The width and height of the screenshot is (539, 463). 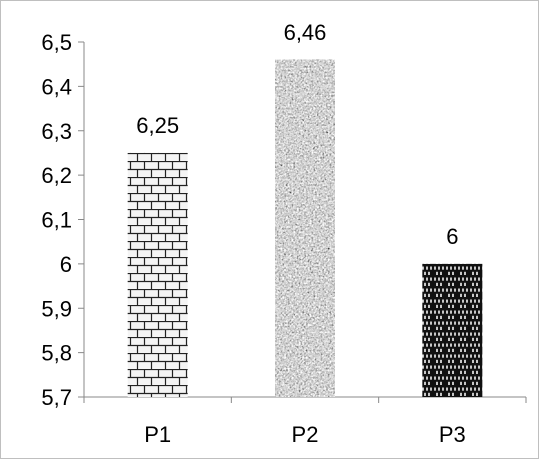 I want to click on y-tick-label: 6,1, so click(x=56, y=220).